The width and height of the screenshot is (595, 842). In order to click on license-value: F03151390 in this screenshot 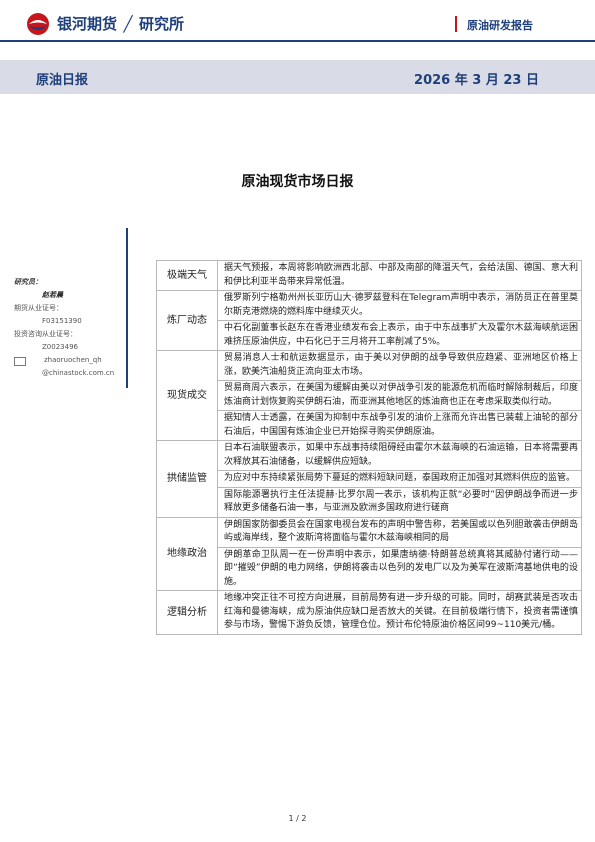, I will do `click(62, 321)`.